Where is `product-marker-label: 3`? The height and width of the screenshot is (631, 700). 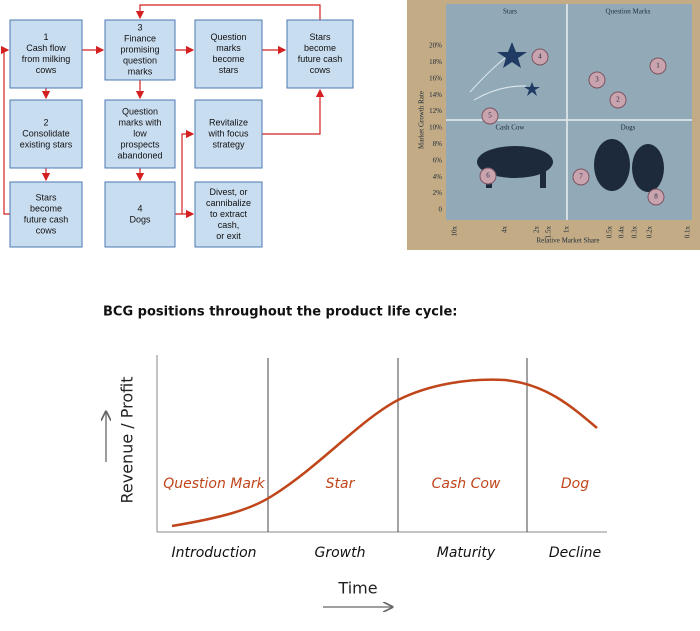
product-marker-label: 3 is located at coordinates (597, 80).